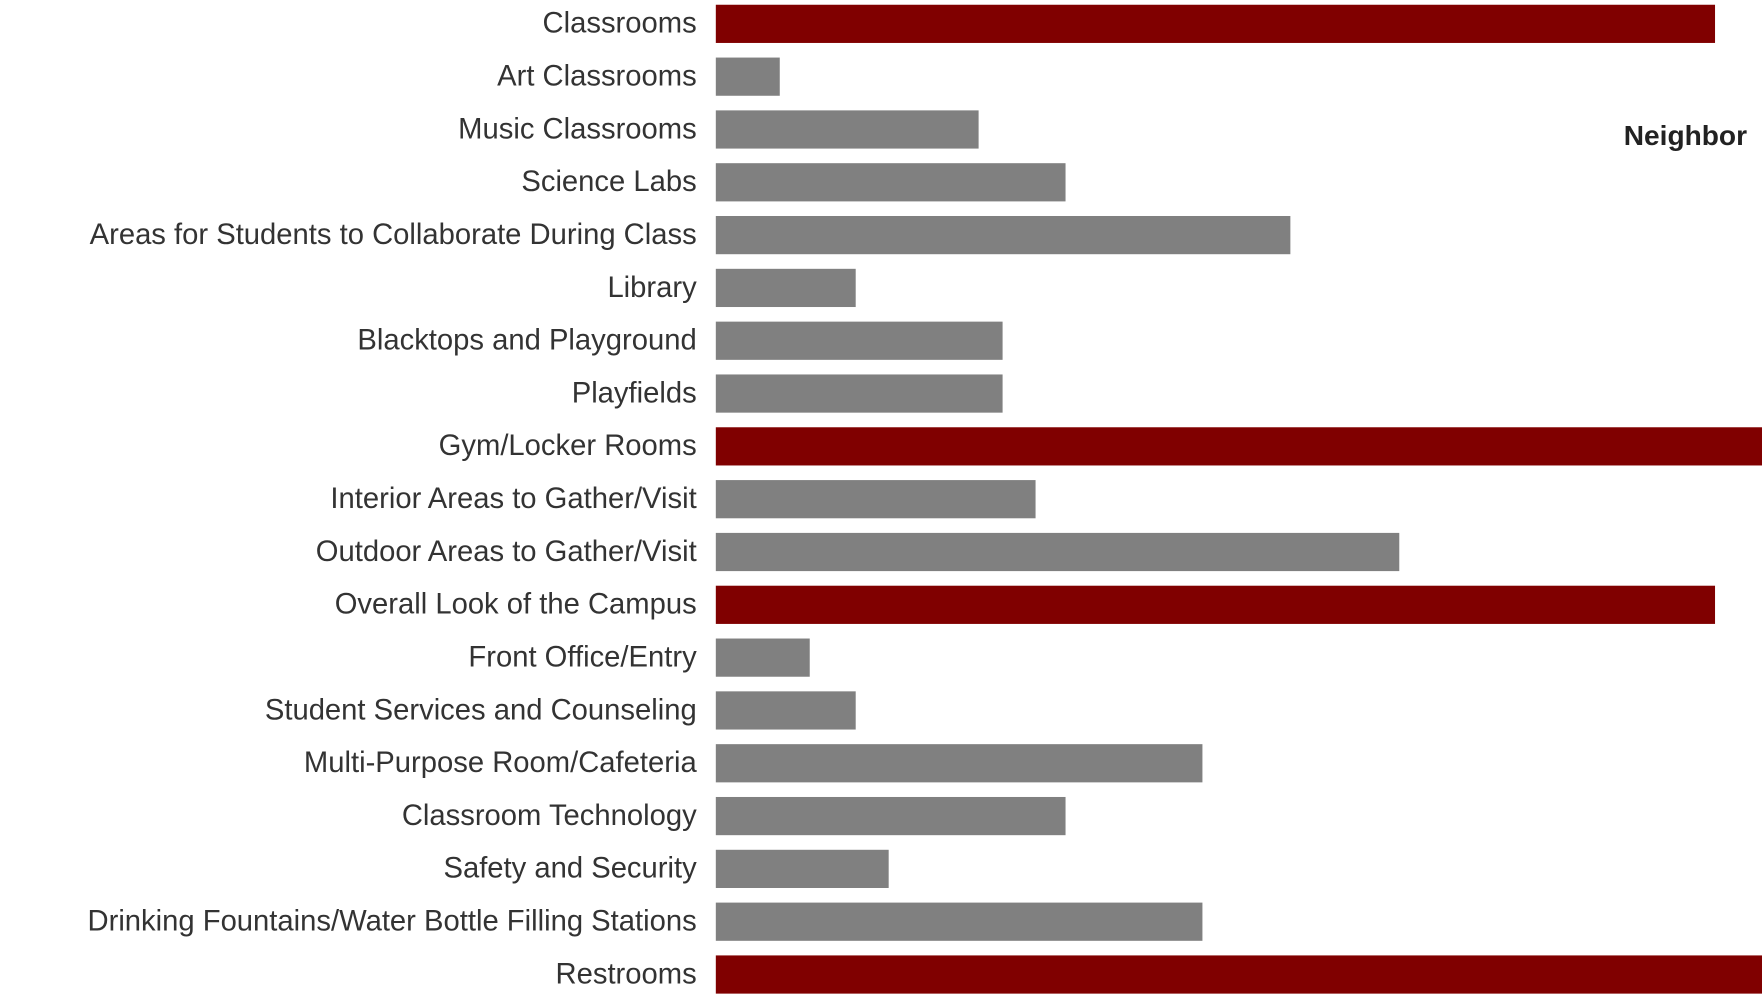 The width and height of the screenshot is (1762, 995). Describe the element at coordinates (481, 710) in the screenshot. I see `y-tick-label: Student Services and Counseling` at that location.